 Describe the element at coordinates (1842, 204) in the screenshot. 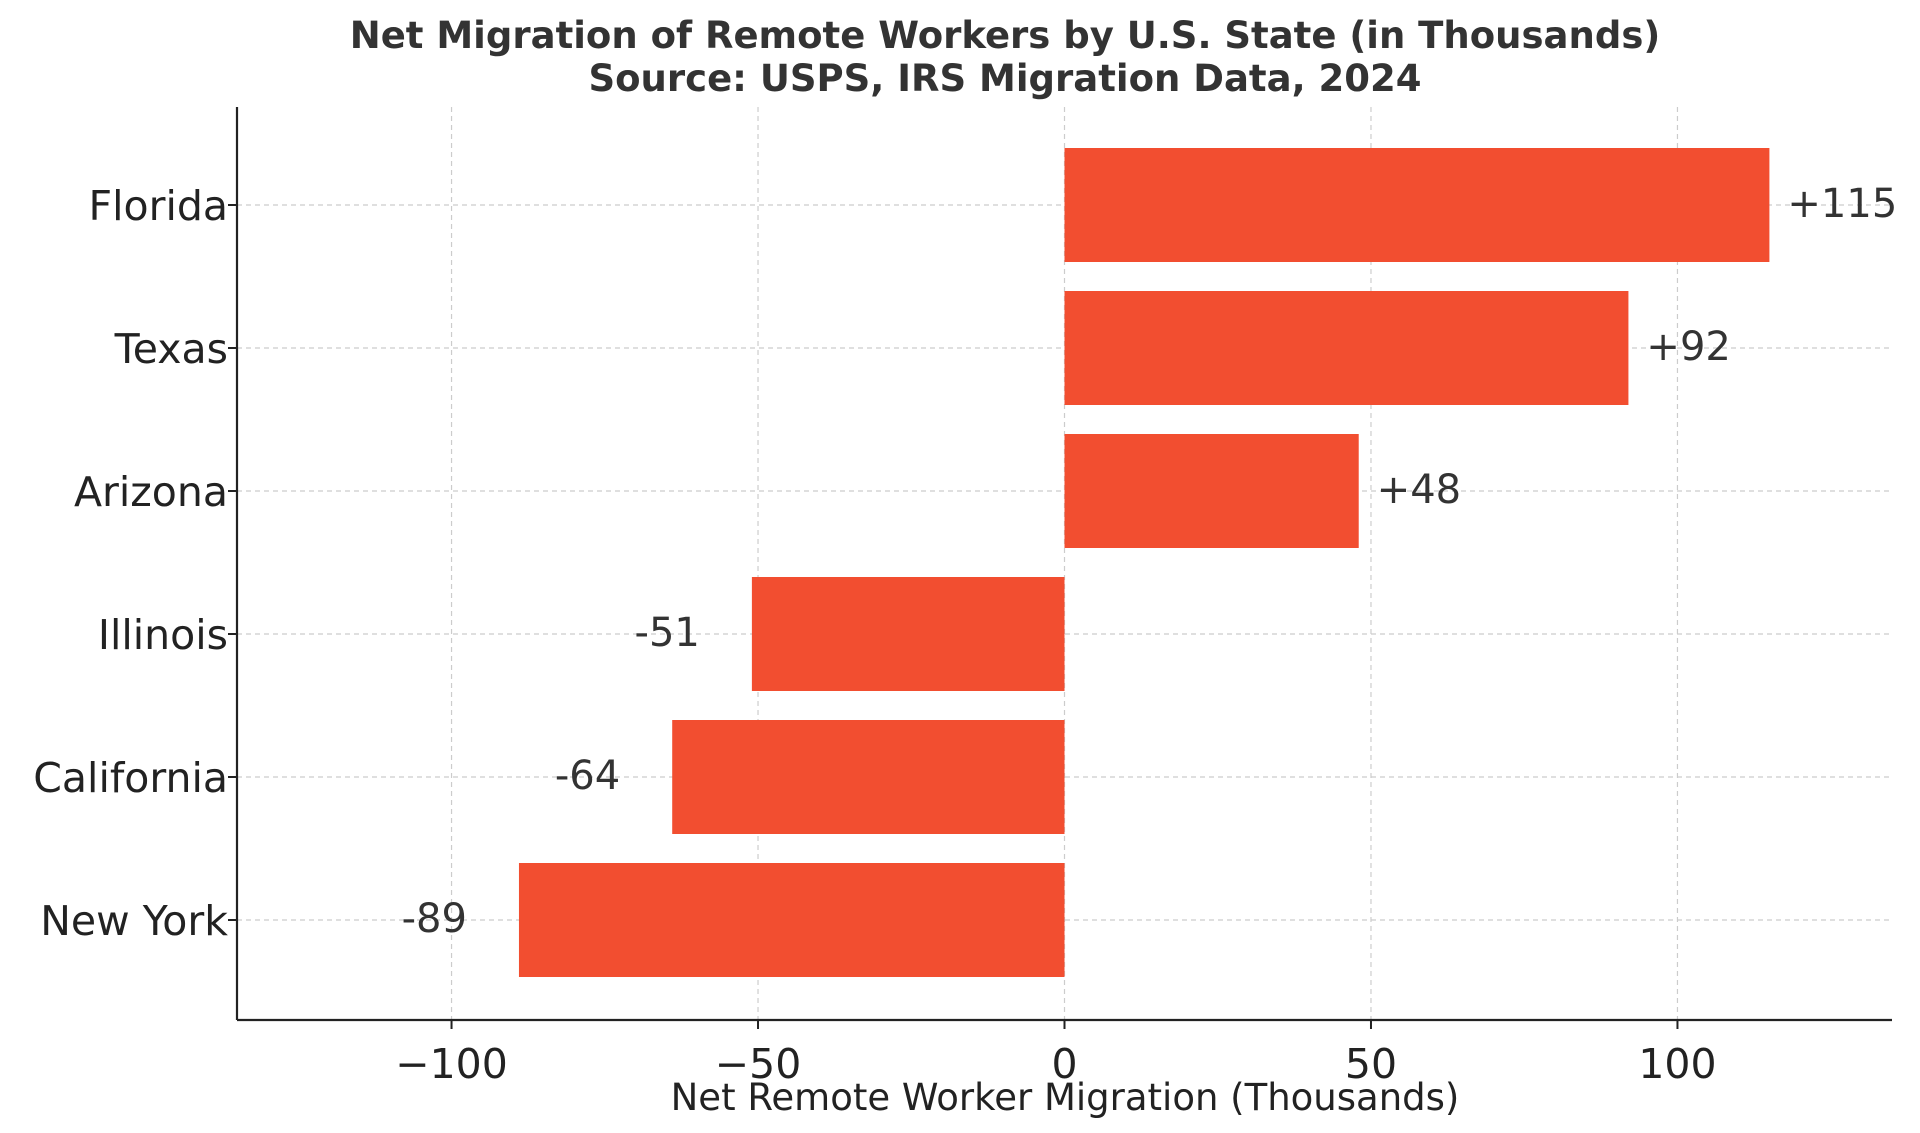

I see `data-label: +115` at that location.